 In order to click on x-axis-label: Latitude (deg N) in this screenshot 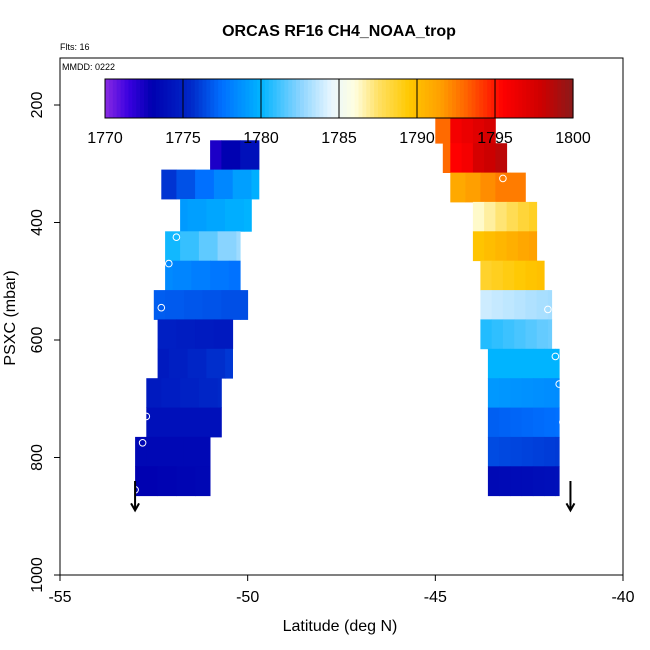, I will do `click(340, 626)`.